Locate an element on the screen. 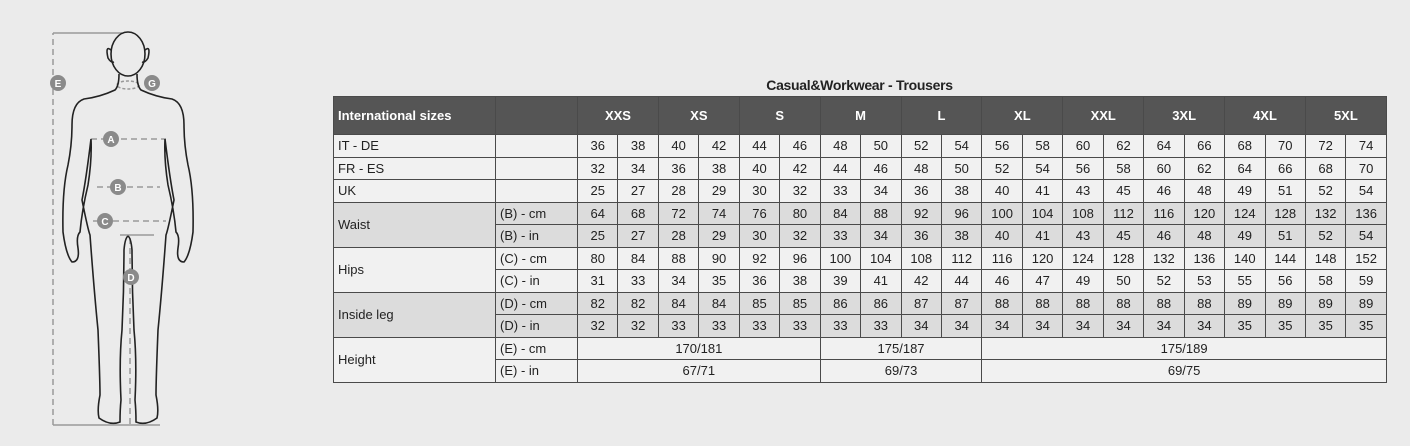 Image resolution: width=1410 pixels, height=446 pixels. value-cell: 53 is located at coordinates (1204, 281).